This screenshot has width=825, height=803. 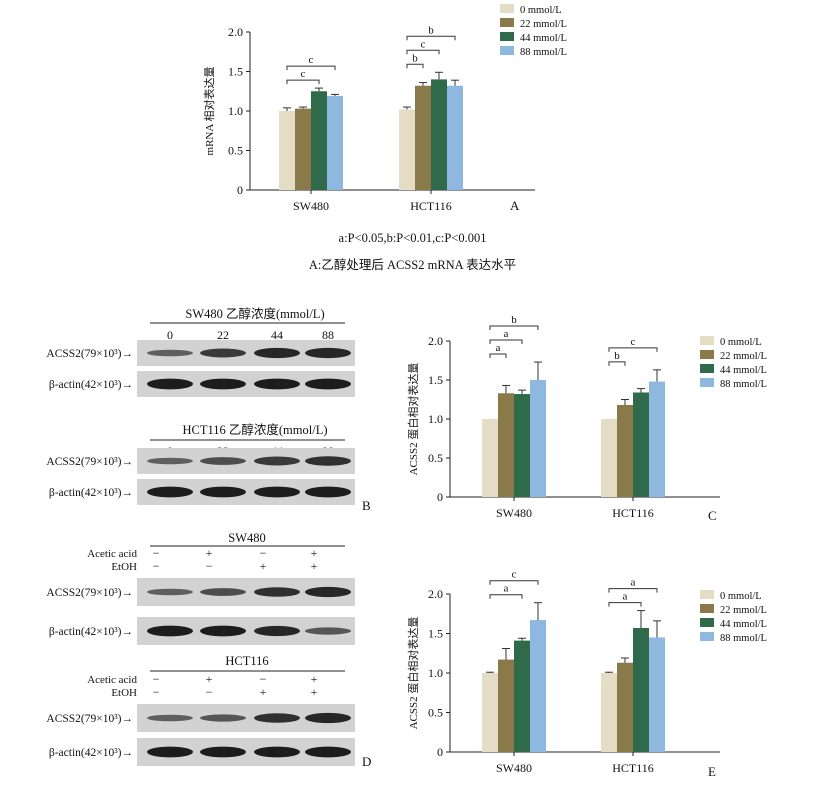 I want to click on x-tick-label: HCT116, so click(x=633, y=768).